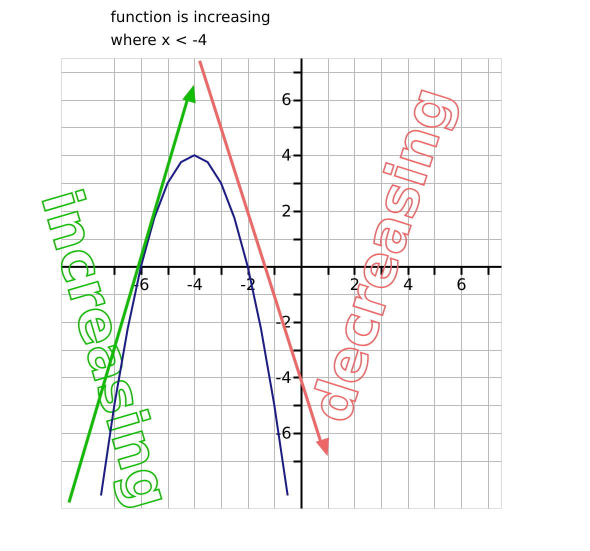 The image size is (590, 551). I want to click on y-tick-label: -4, so click(284, 377).